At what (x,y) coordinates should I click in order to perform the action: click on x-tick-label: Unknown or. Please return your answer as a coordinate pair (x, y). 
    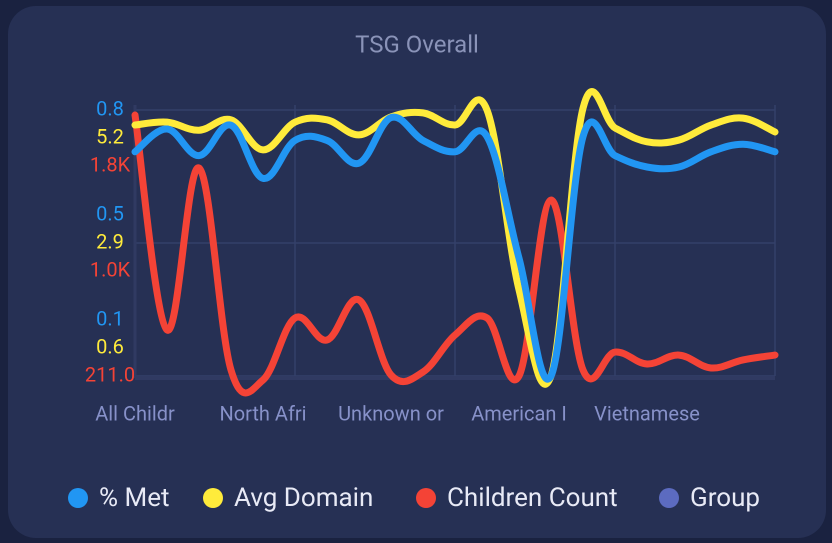
    Looking at the image, I should click on (391, 413).